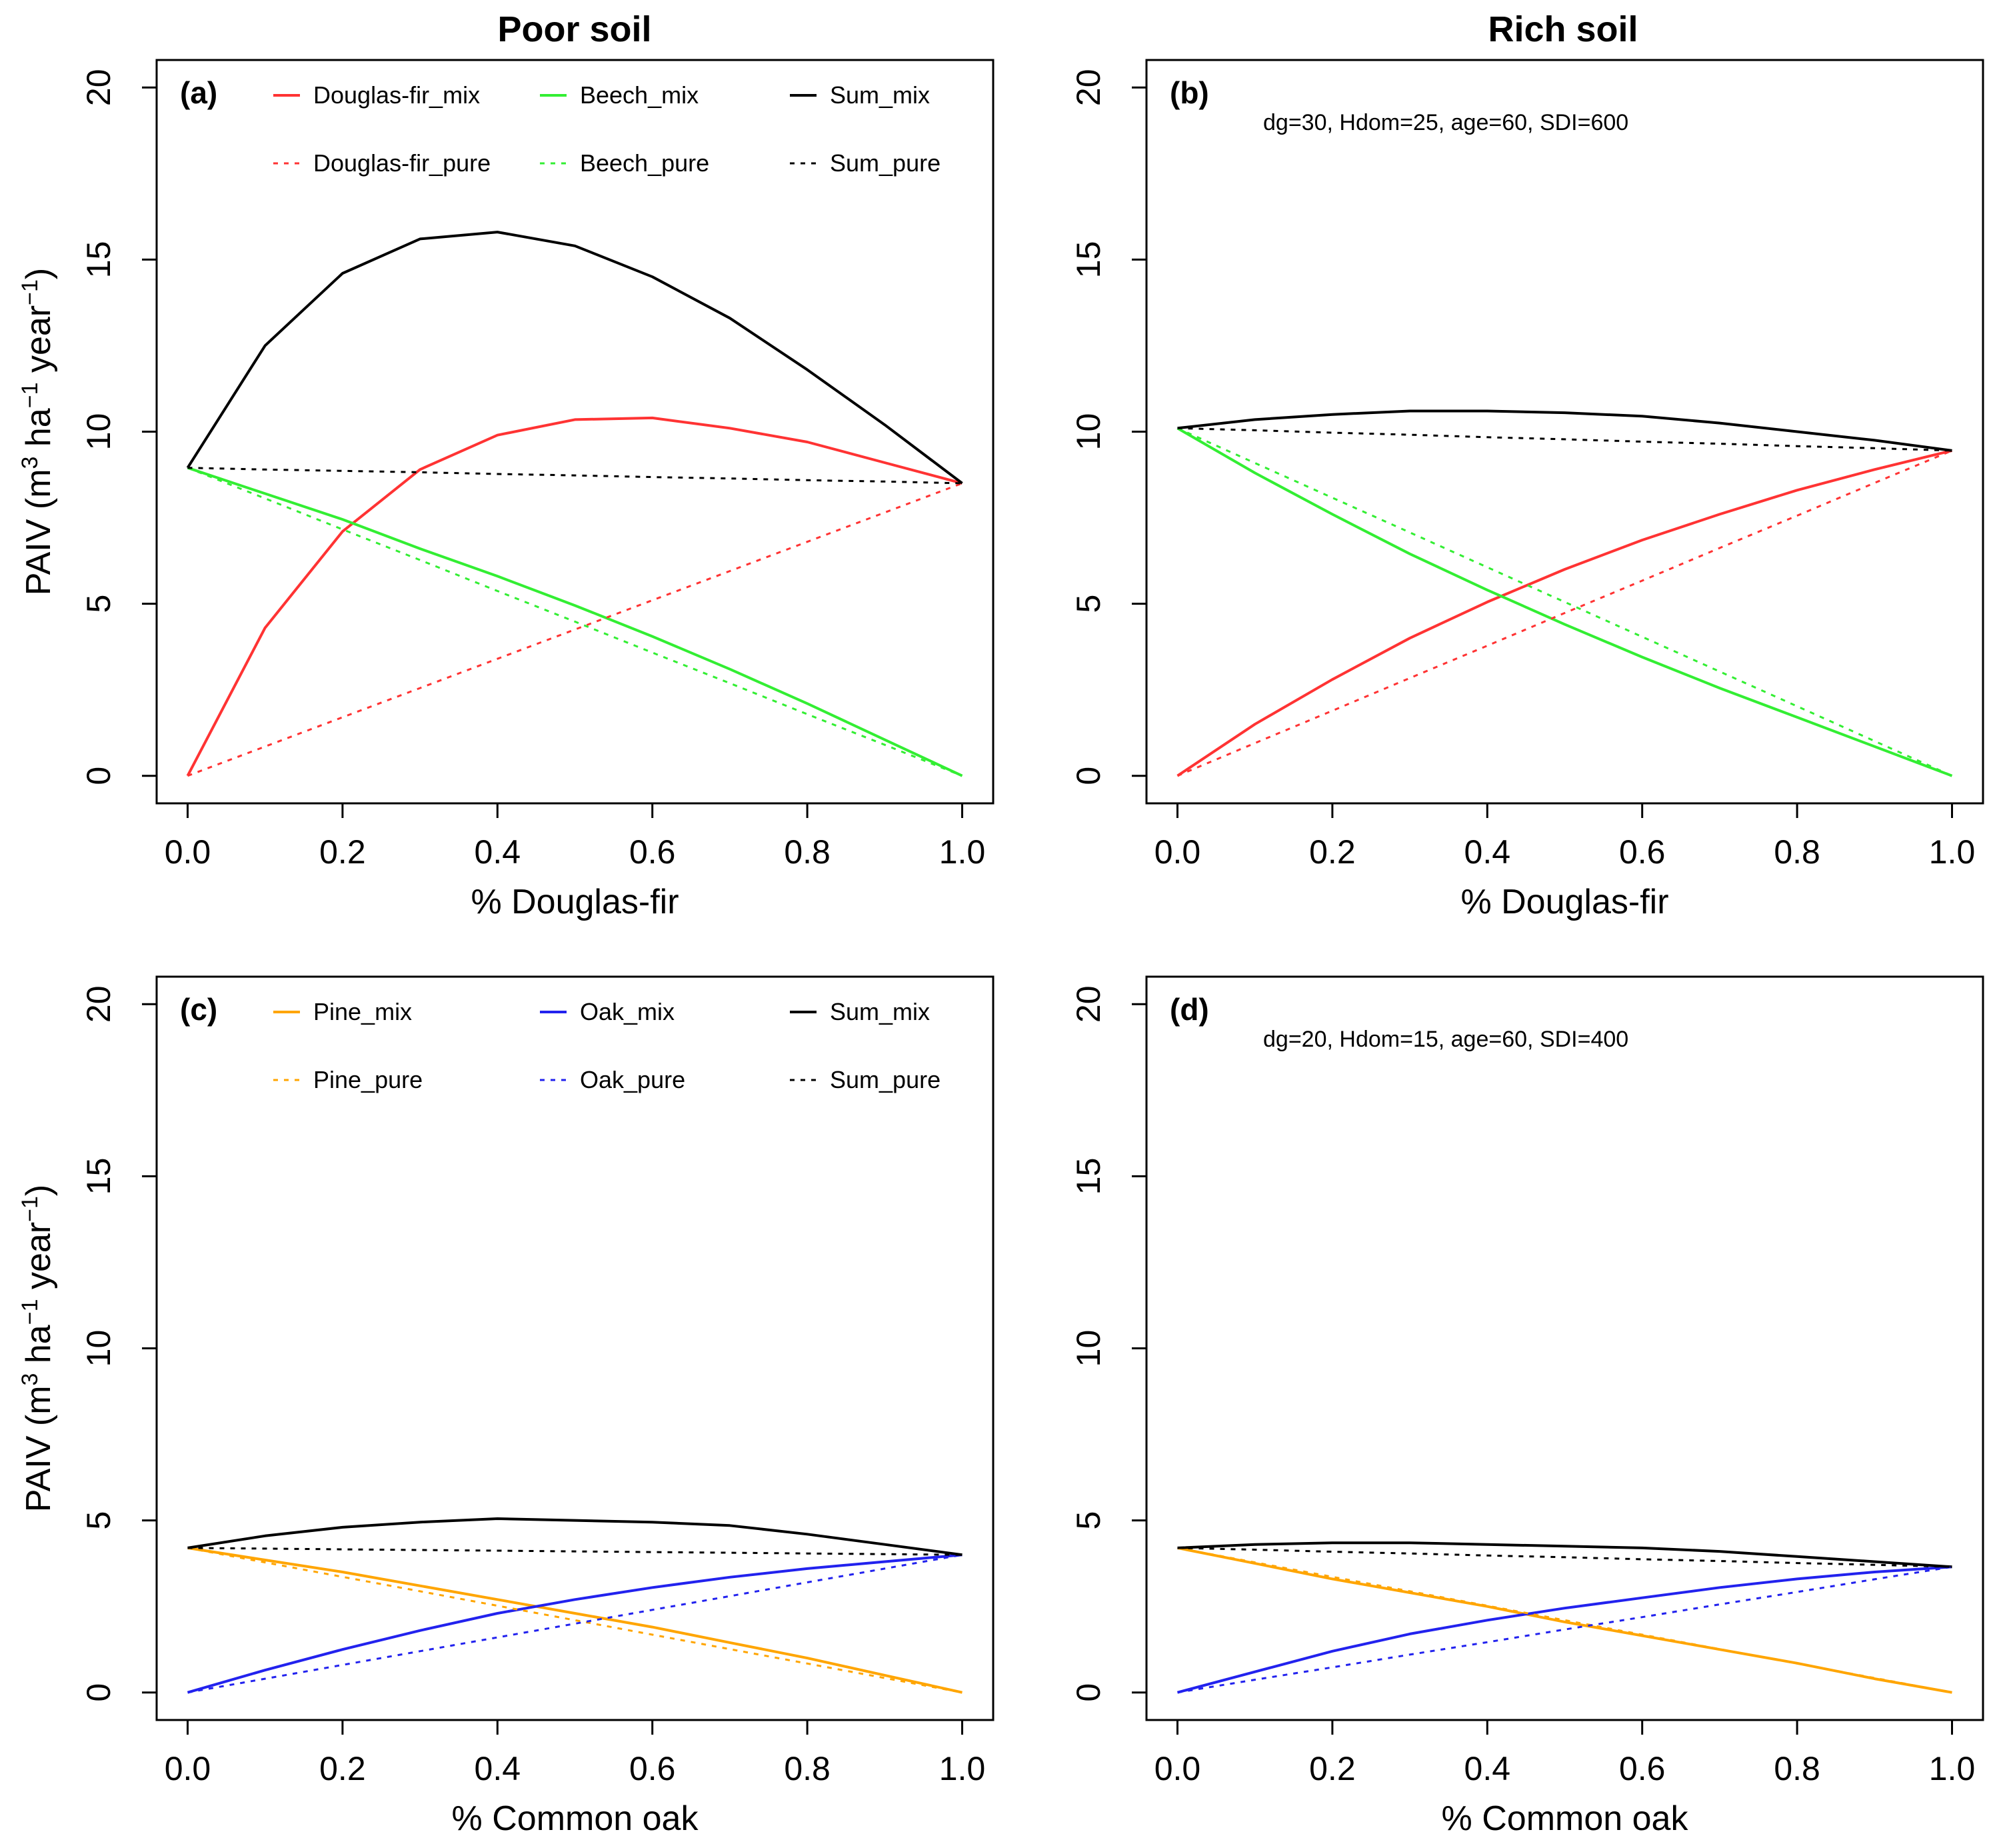 The image size is (1997, 1848). What do you see at coordinates (362, 1011) in the screenshot?
I see `legend-label: Pine_mix` at bounding box center [362, 1011].